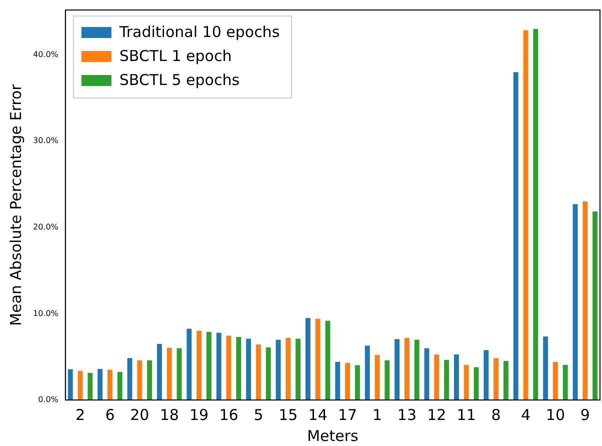 Image resolution: width=602 pixels, height=446 pixels. I want to click on x-axis-title: Meters, so click(333, 435).